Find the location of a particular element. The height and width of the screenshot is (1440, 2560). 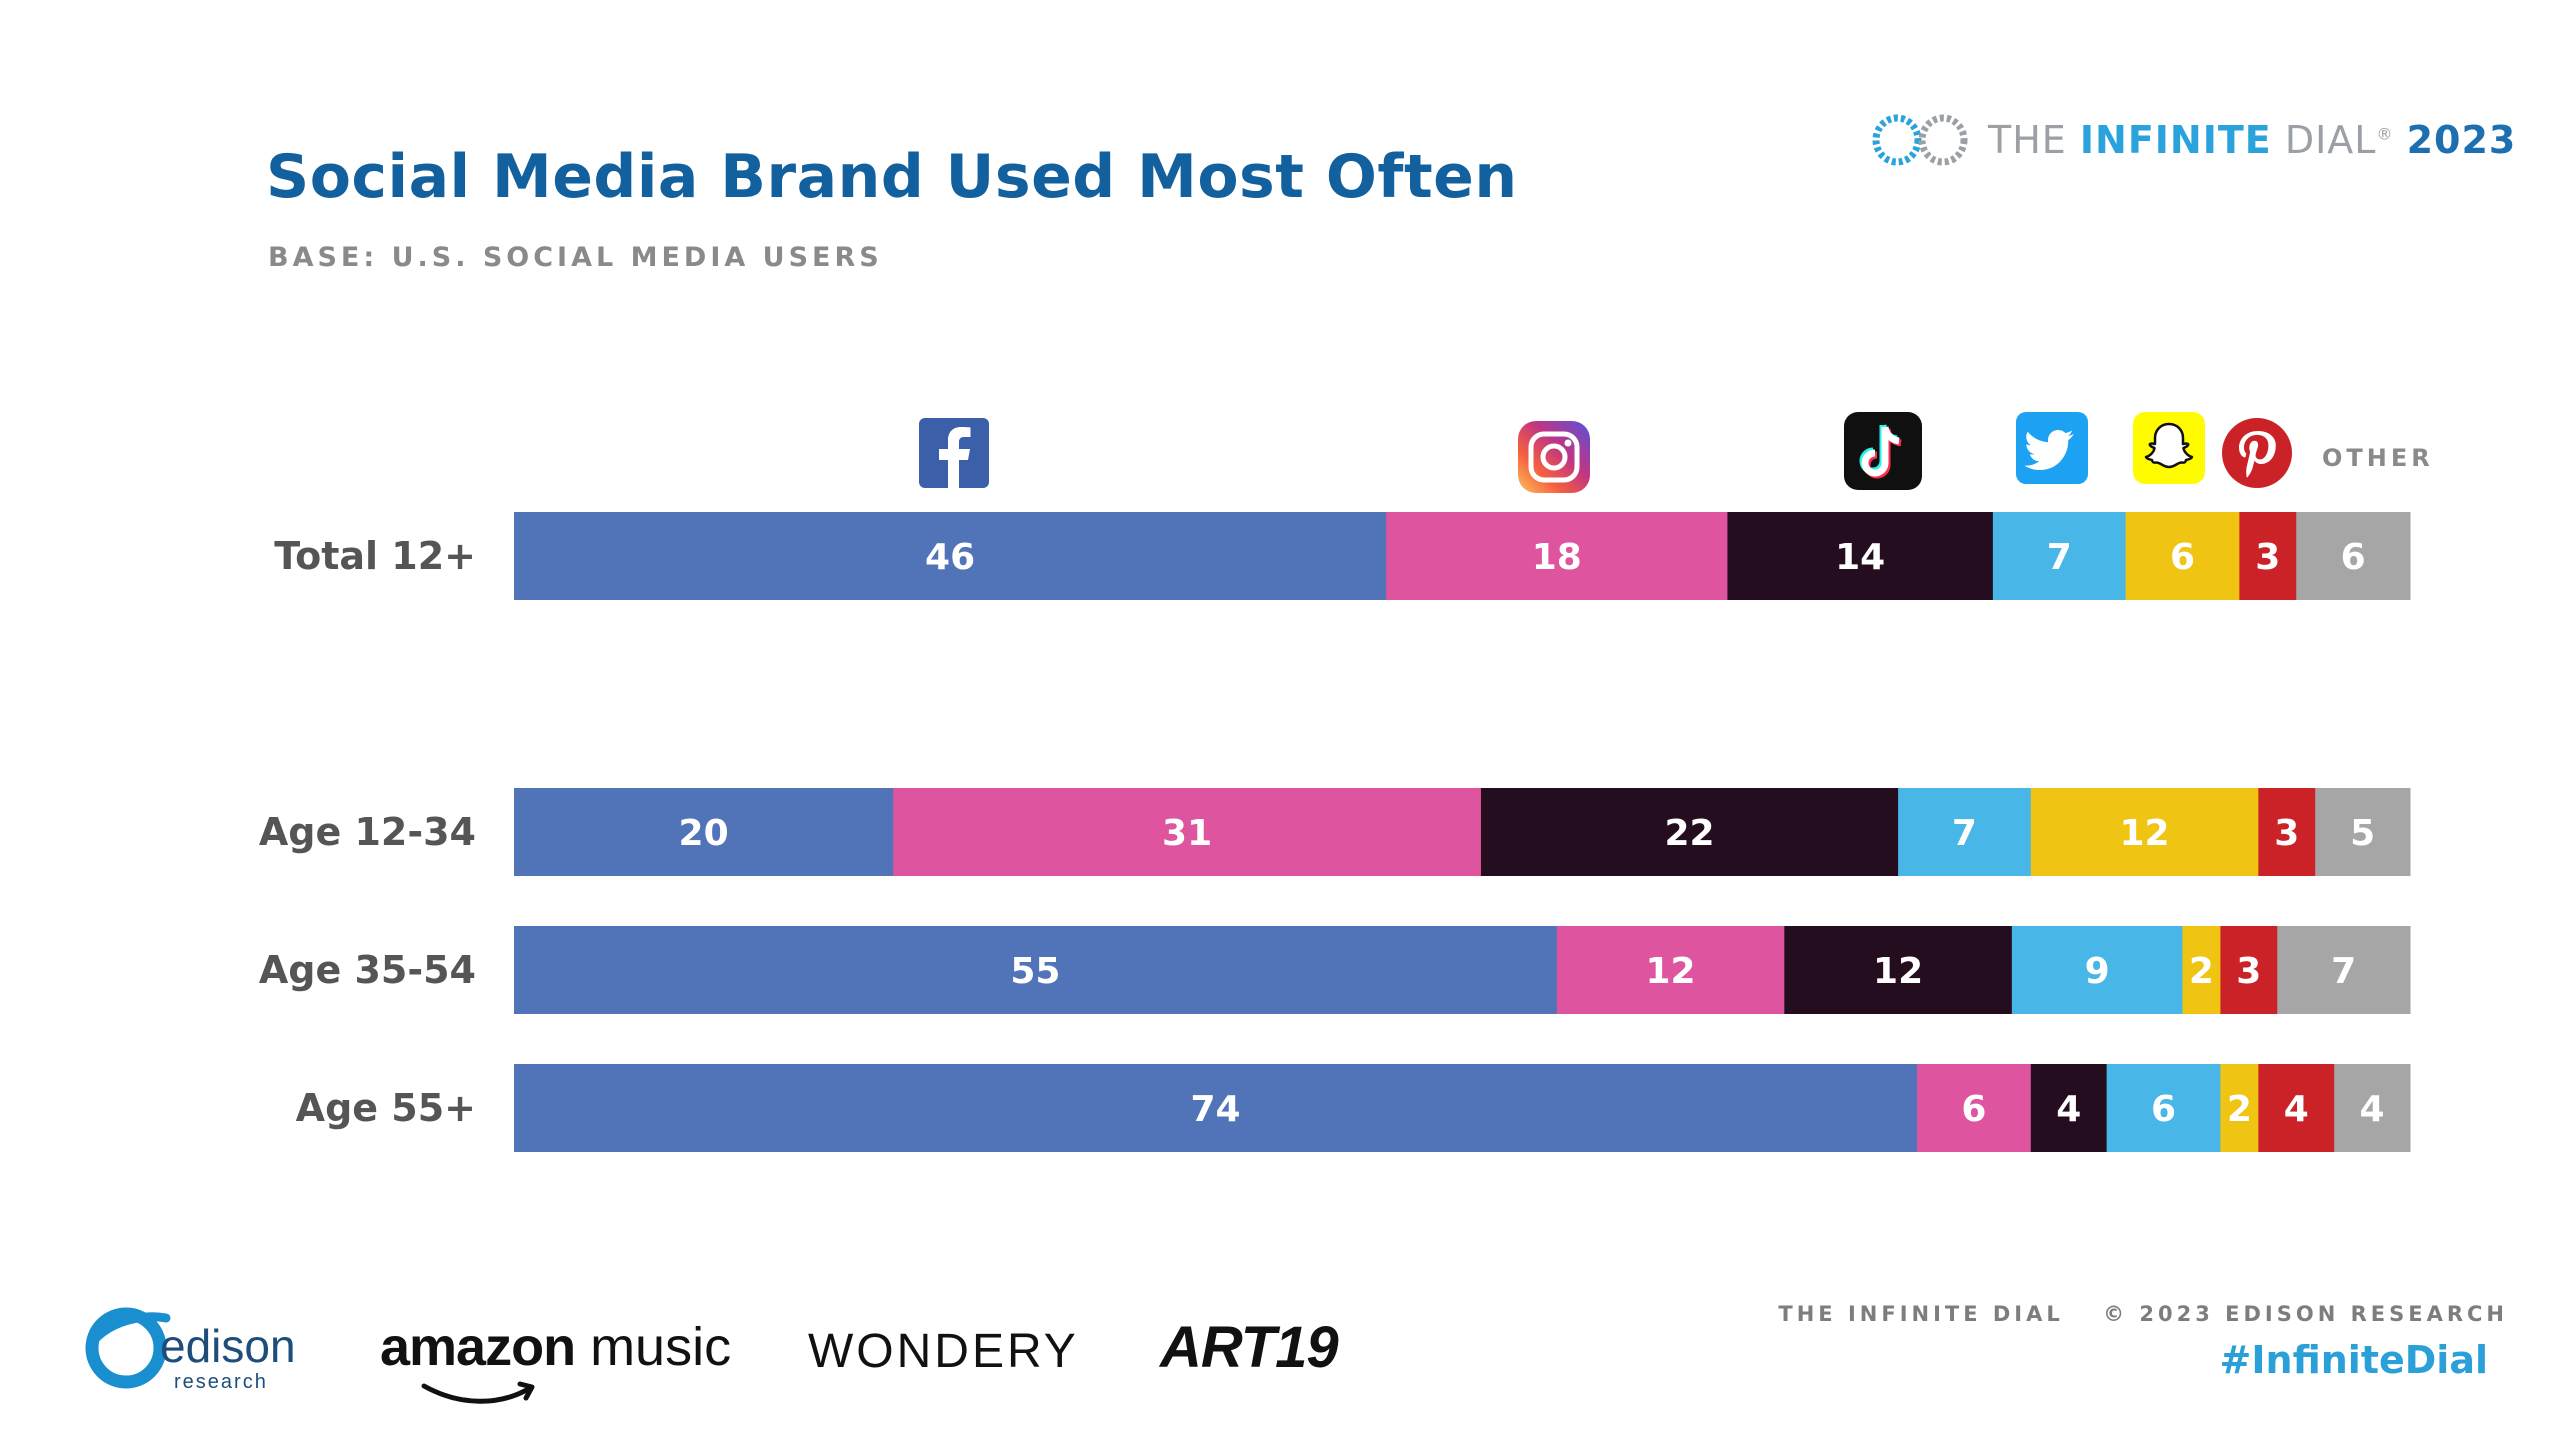

infinity-icon is located at coordinates (1920, 140).